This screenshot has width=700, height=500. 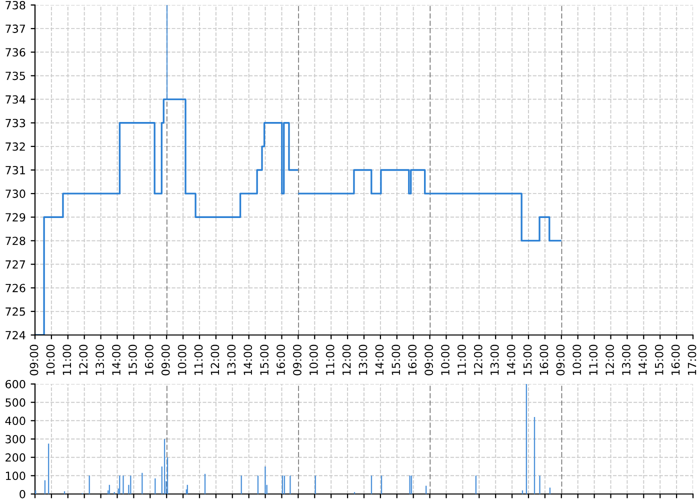 What do you see at coordinates (16, 5) in the screenshot?
I see `y-tick-label: 738` at bounding box center [16, 5].